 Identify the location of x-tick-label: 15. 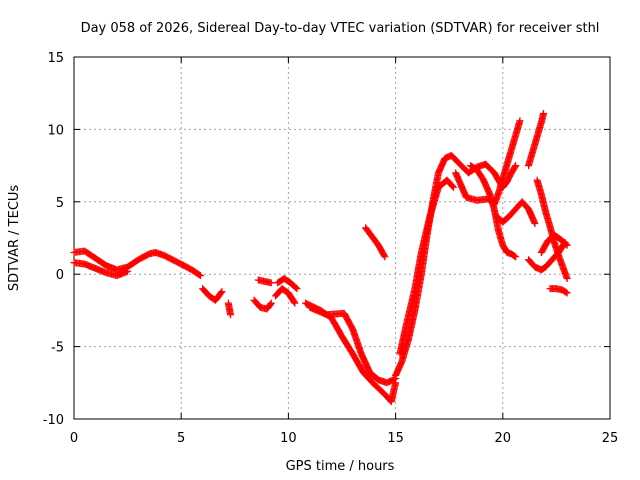
(395, 438).